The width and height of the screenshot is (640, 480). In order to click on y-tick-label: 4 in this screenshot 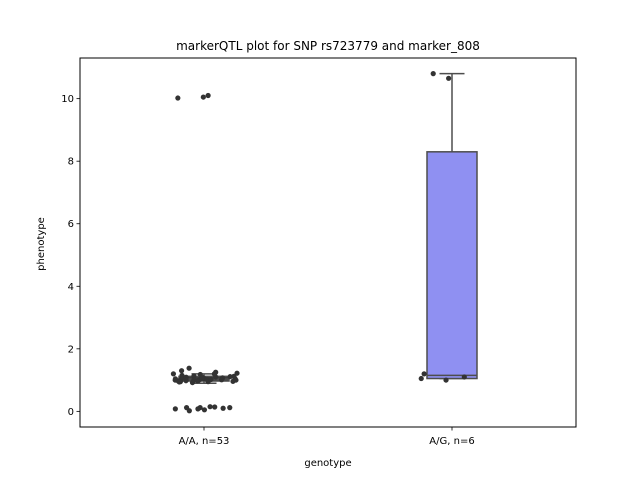, I will do `click(71, 287)`.